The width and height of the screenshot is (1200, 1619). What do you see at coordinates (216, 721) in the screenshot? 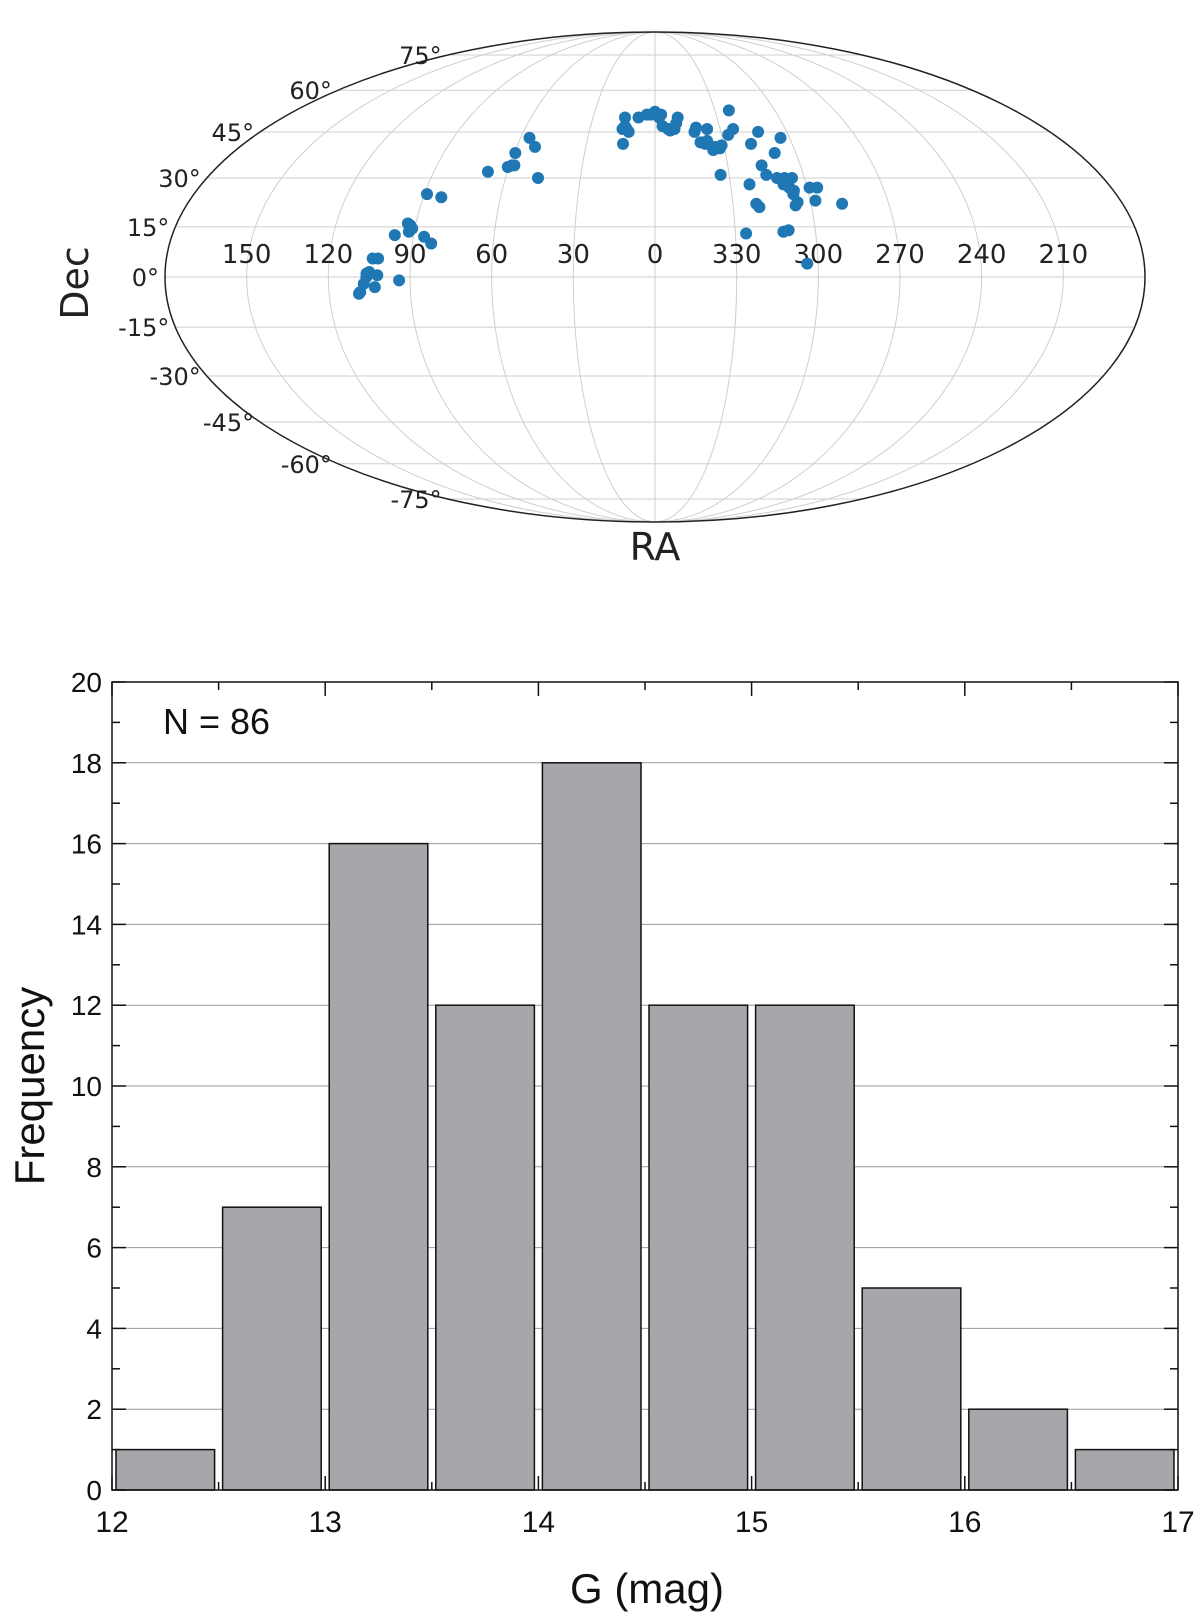
I see `histogram-count-annotation: N = 86` at bounding box center [216, 721].